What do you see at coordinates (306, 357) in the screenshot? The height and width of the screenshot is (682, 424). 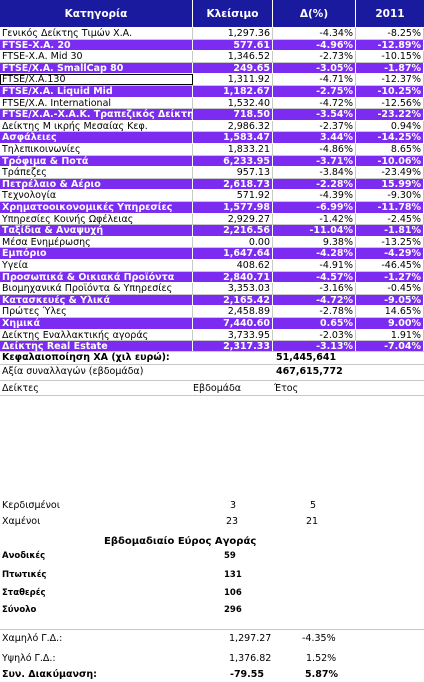 I see `market-cap-value: 51,445,641` at bounding box center [306, 357].